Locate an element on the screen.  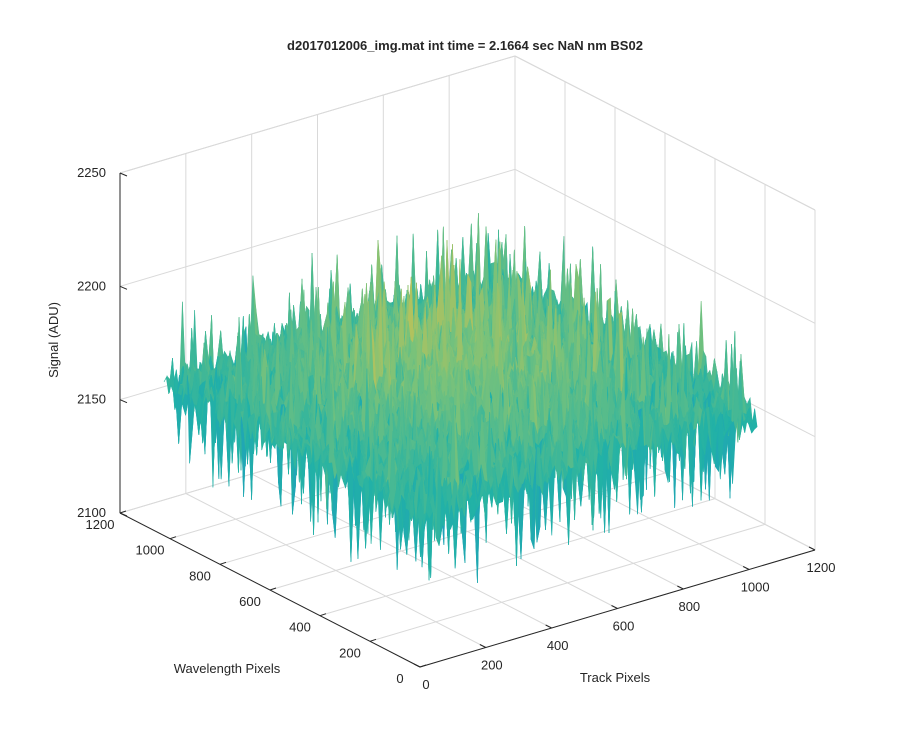
box-edge-top-side is located at coordinates (665, 133).